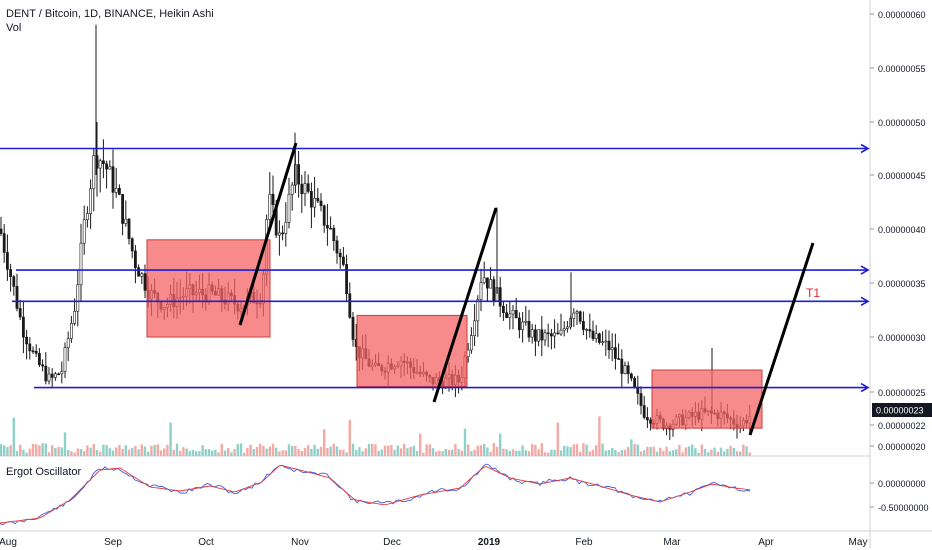  I want to click on time-tick-label: Feb, so click(584, 542).